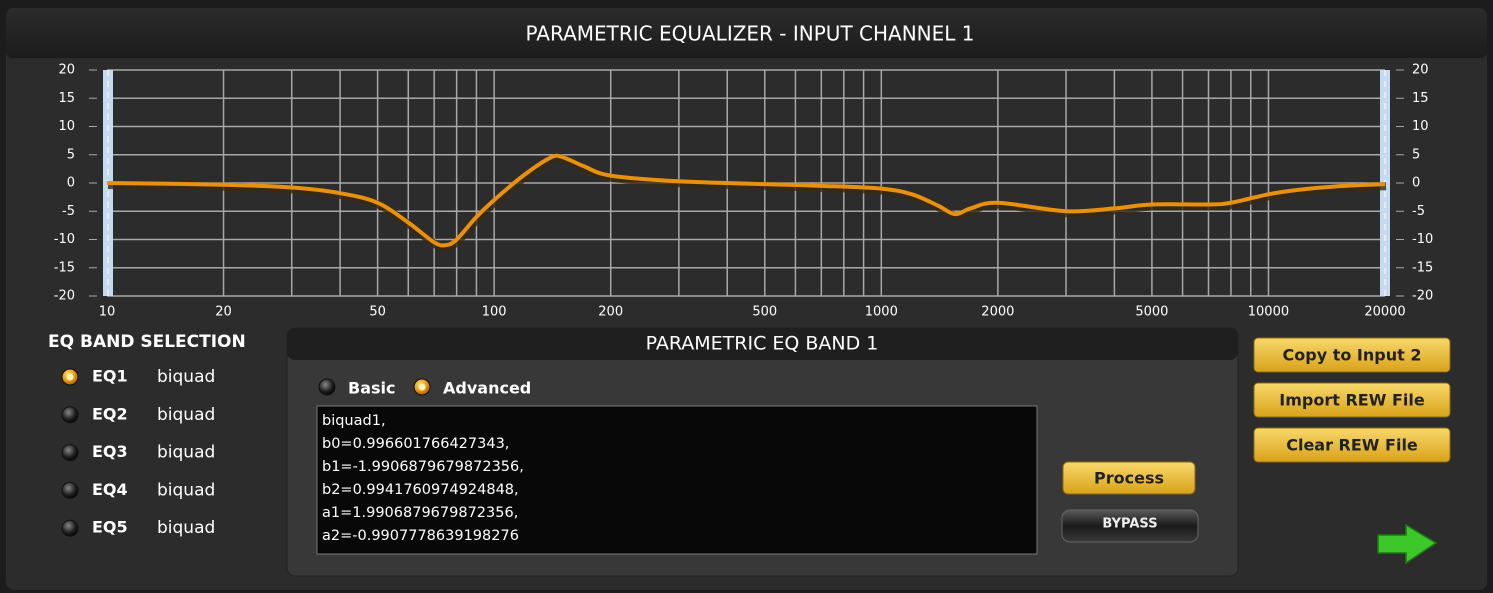  I want to click on title-bar, so click(746, 34).